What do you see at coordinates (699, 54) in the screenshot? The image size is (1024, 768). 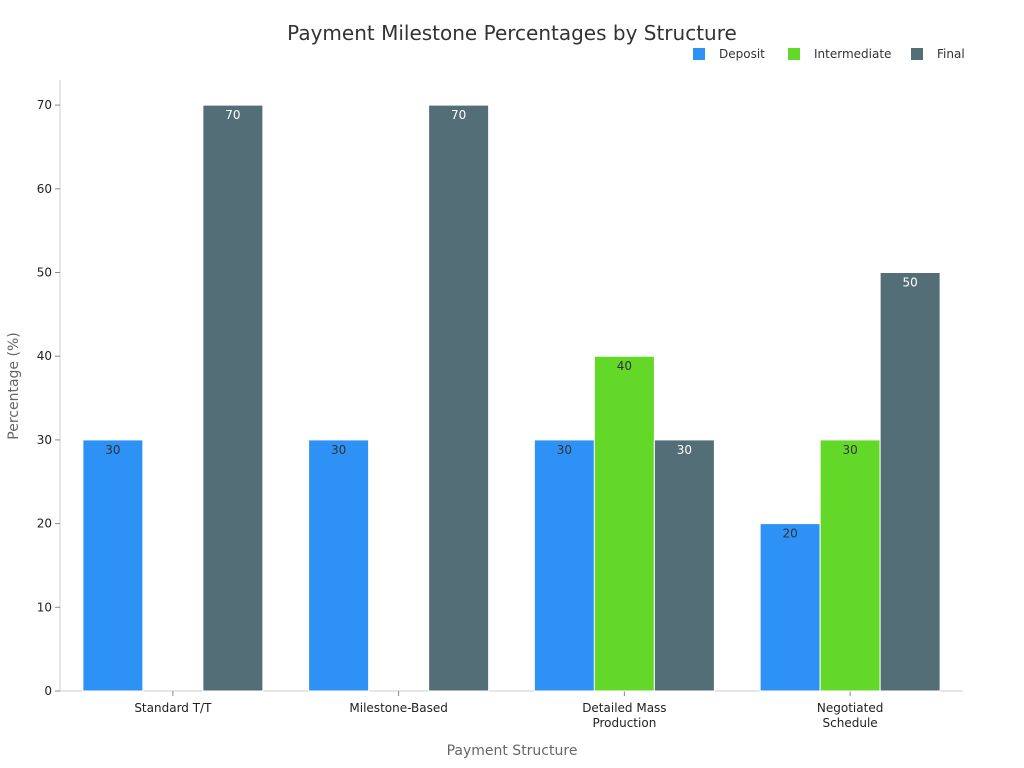 I see `legend-swatch-deposit` at bounding box center [699, 54].